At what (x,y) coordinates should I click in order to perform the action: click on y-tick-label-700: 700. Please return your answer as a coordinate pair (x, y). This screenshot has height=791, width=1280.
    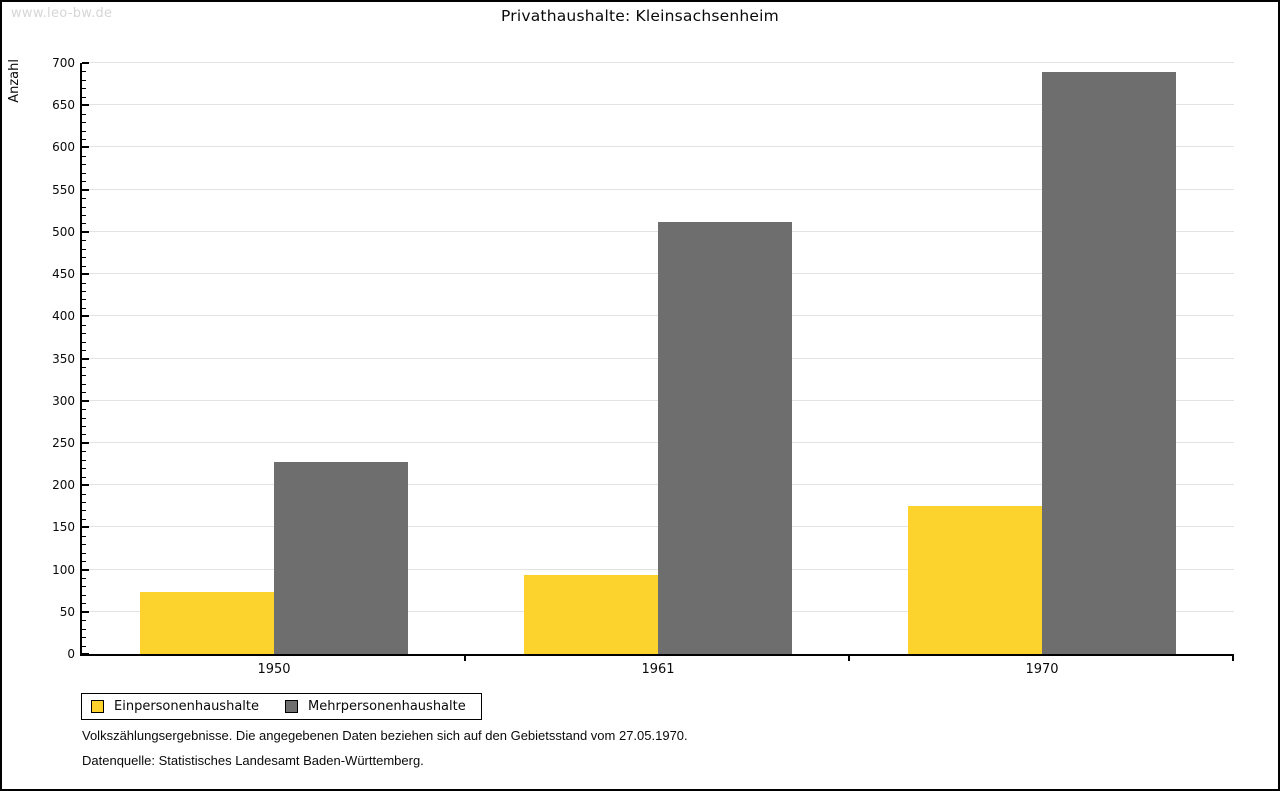
    Looking at the image, I should click on (63, 63).